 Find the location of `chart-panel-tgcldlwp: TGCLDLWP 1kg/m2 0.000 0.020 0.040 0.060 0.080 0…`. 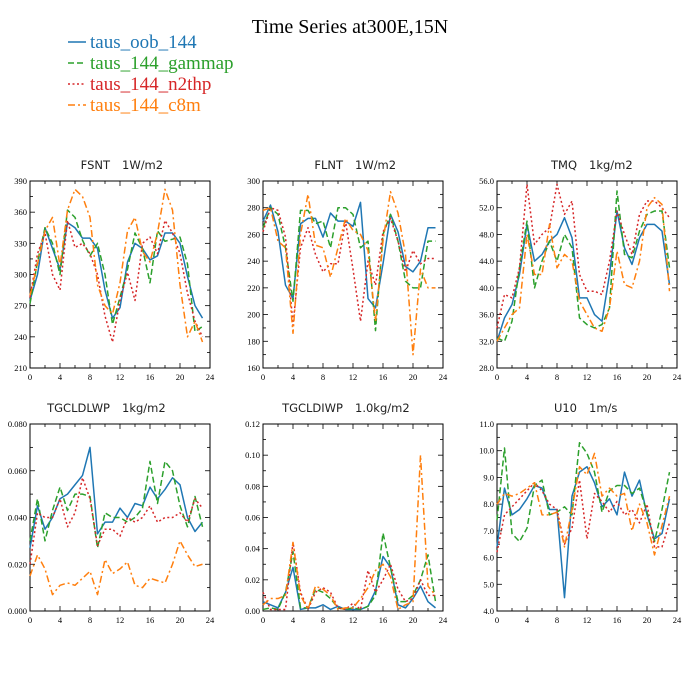

chart-panel-tgcldlwp: TGCLDLWP 1kg/m2 0.000 0.020 0.040 0.060 0.080 0… is located at coordinates (111, 513).